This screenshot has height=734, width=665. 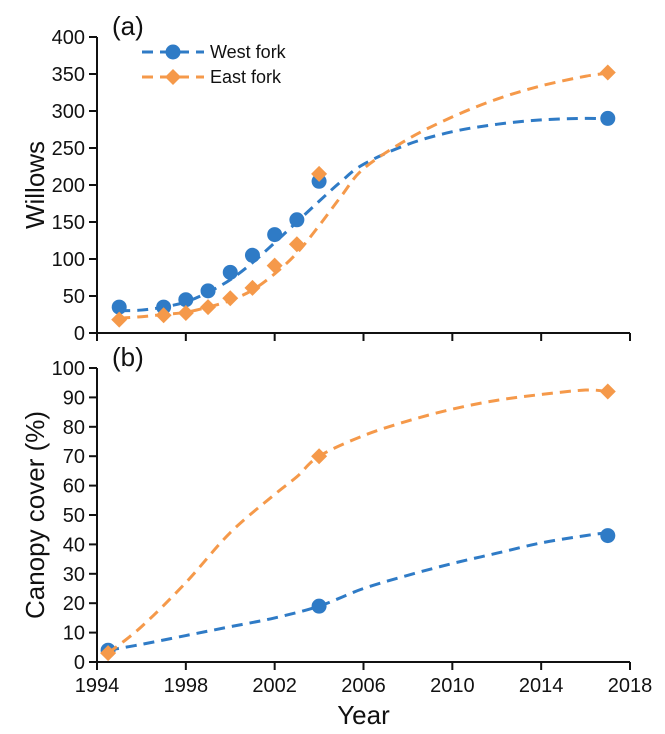 What do you see at coordinates (74, 457) in the screenshot?
I see `y-tick-label: 70` at bounding box center [74, 457].